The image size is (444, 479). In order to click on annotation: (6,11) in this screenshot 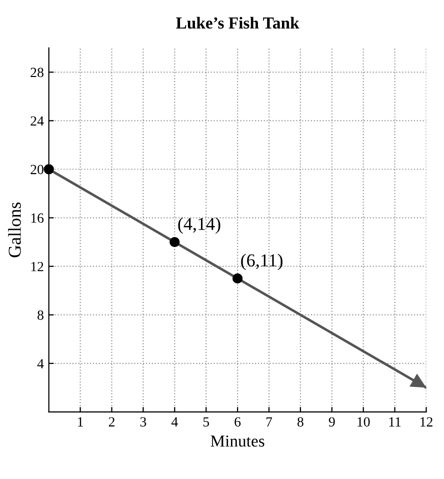, I will do `click(261, 262)`.